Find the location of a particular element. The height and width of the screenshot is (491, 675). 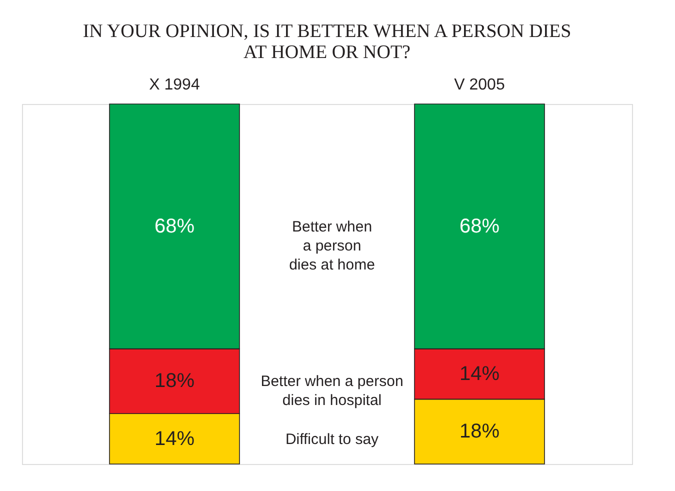

chart-title: IN YOUR OPINION, IS IT BETTER WHEN A PERSON DIES AT HOME OR NOT? is located at coordinates (327, 42).